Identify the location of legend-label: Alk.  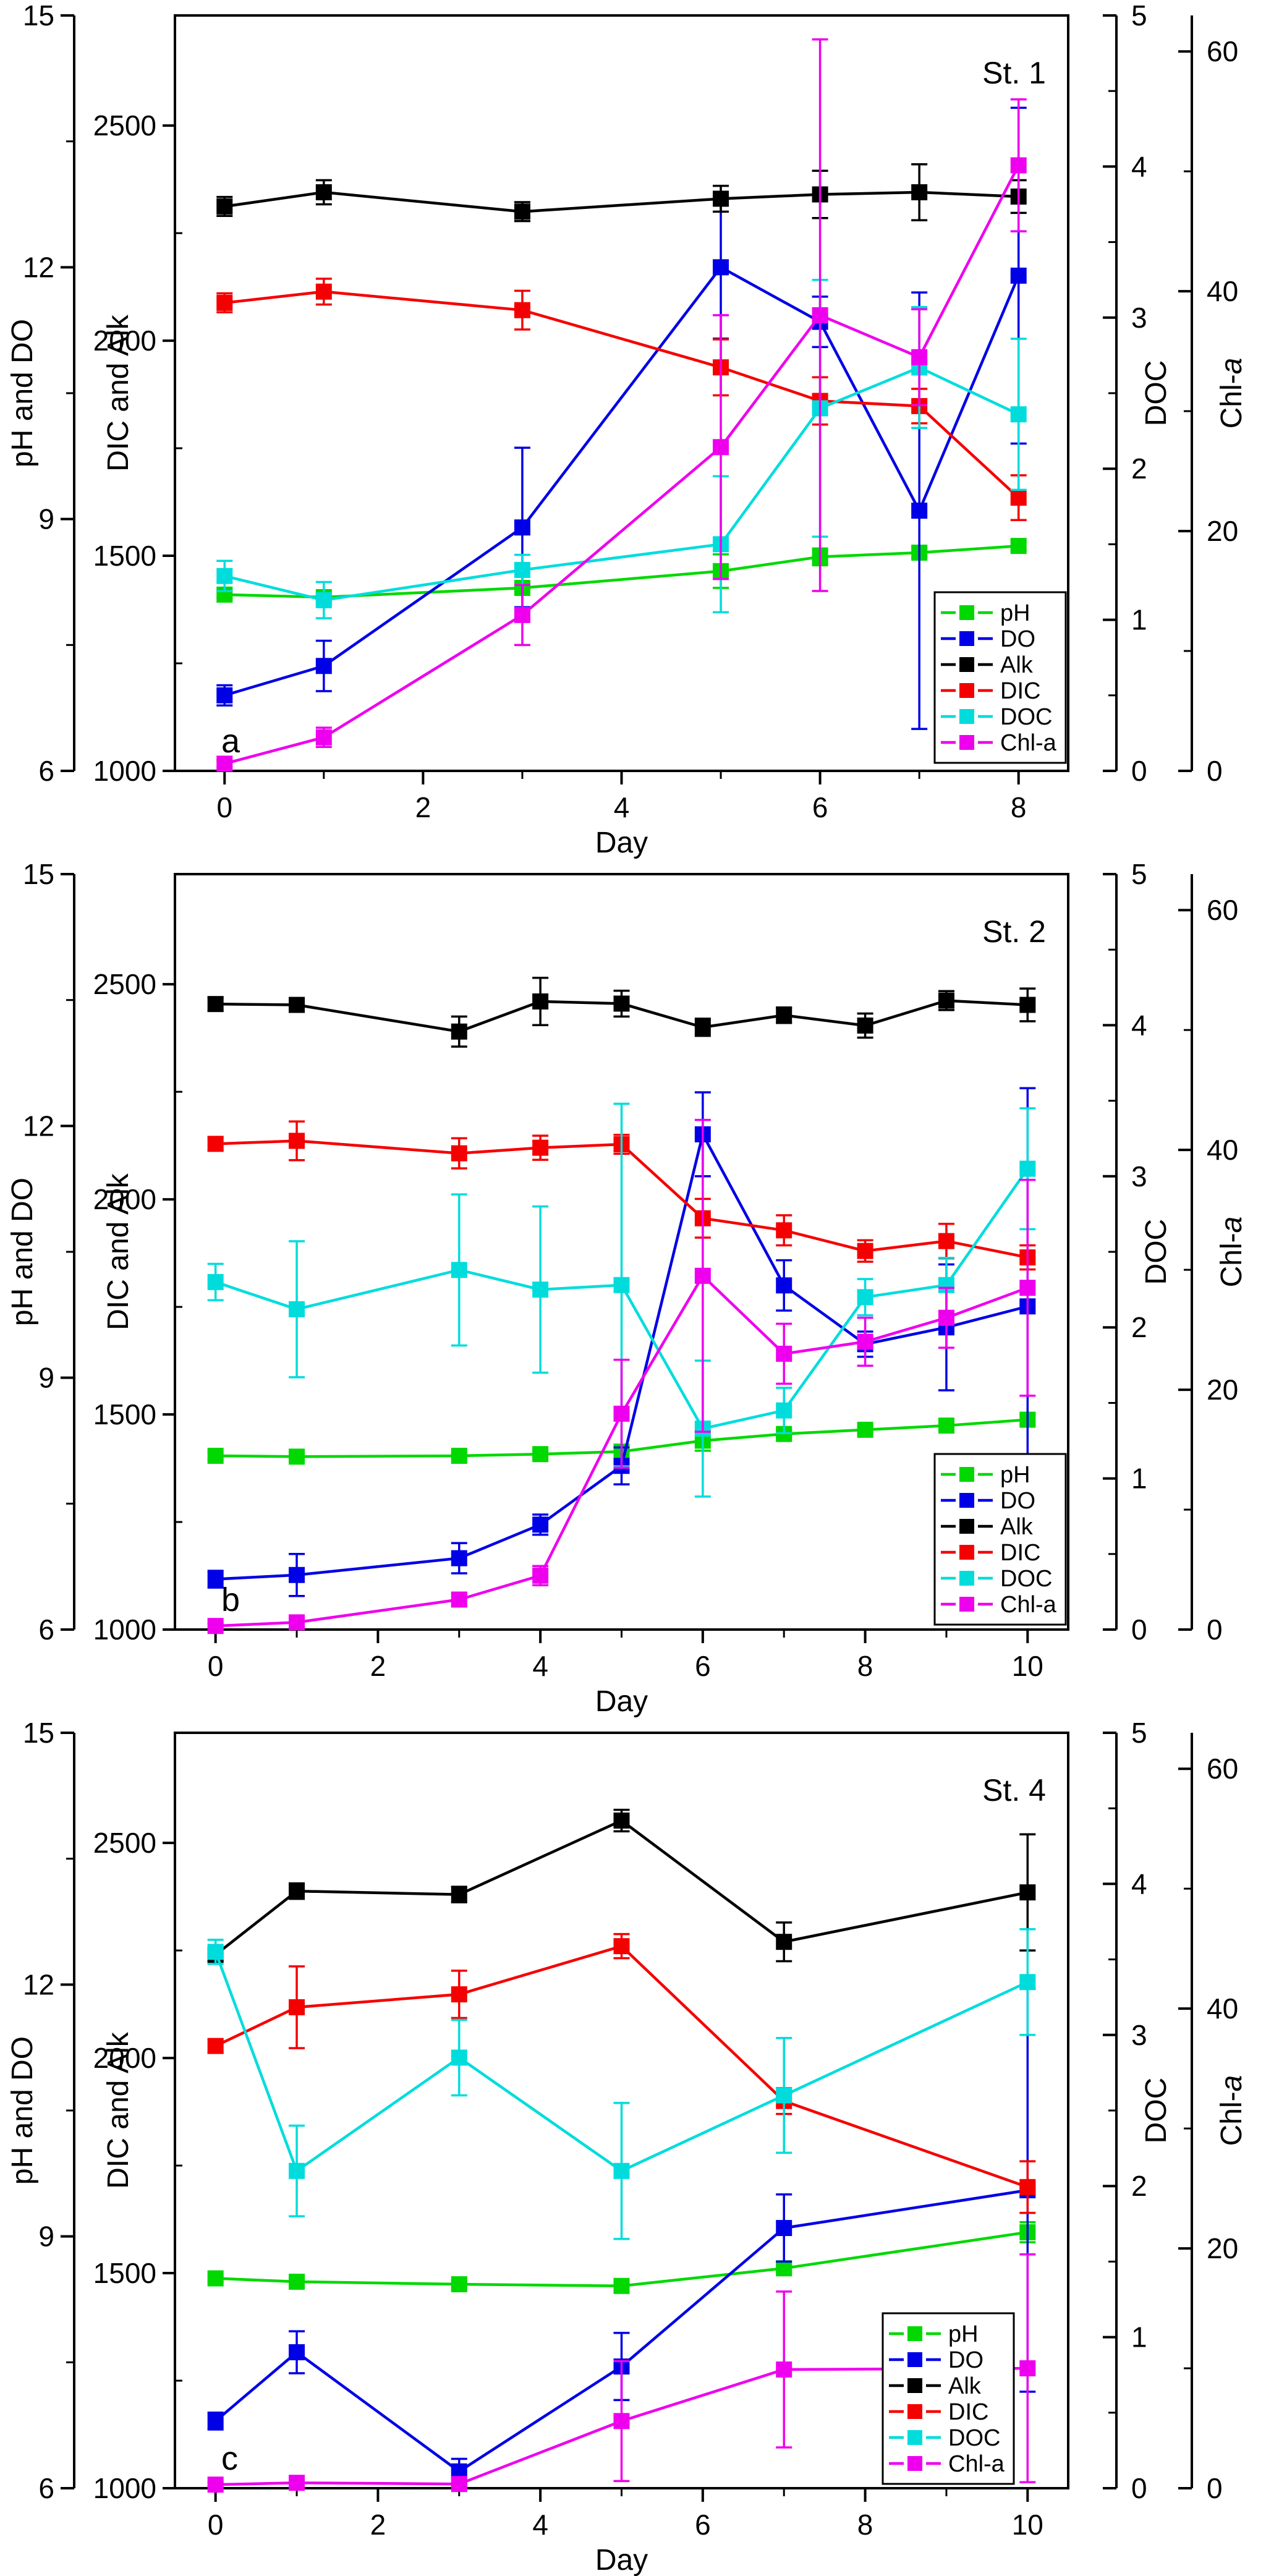
(965, 2386).